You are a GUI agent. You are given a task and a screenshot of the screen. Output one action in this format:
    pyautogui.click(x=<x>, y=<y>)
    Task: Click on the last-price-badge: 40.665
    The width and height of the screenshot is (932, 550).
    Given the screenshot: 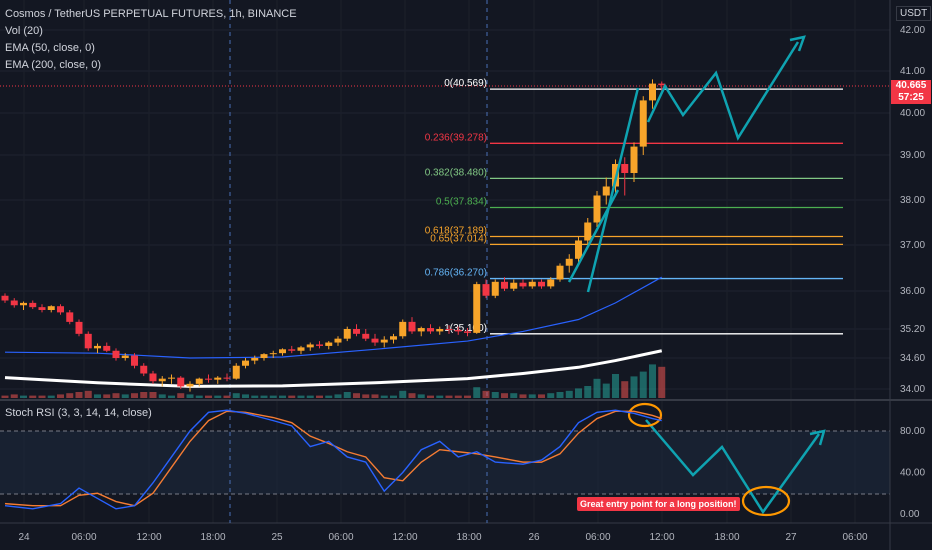 What is the action you would take?
    pyautogui.click(x=911, y=86)
    